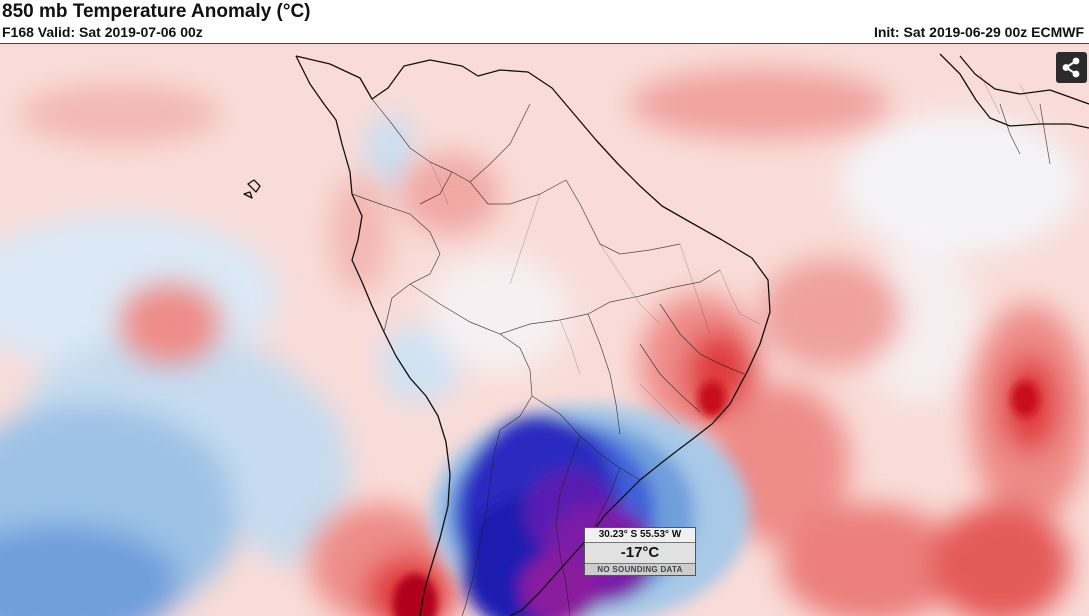 The width and height of the screenshot is (1089, 616). What do you see at coordinates (590, 510) in the screenshot?
I see `cold-anomaly-shading` at bounding box center [590, 510].